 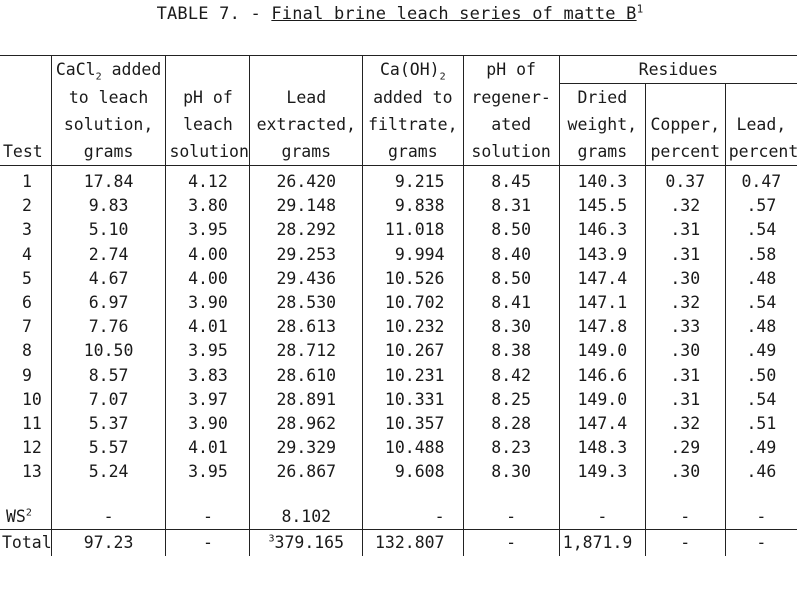 I want to click on cell-copper-percent: .29, so click(x=685, y=448).